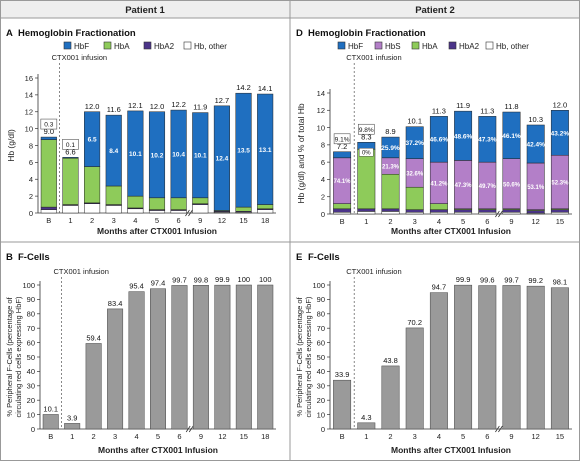 This screenshot has width=580, height=466. What do you see at coordinates (299, 33) in the screenshot?
I see `panel-letter: D` at bounding box center [299, 33].